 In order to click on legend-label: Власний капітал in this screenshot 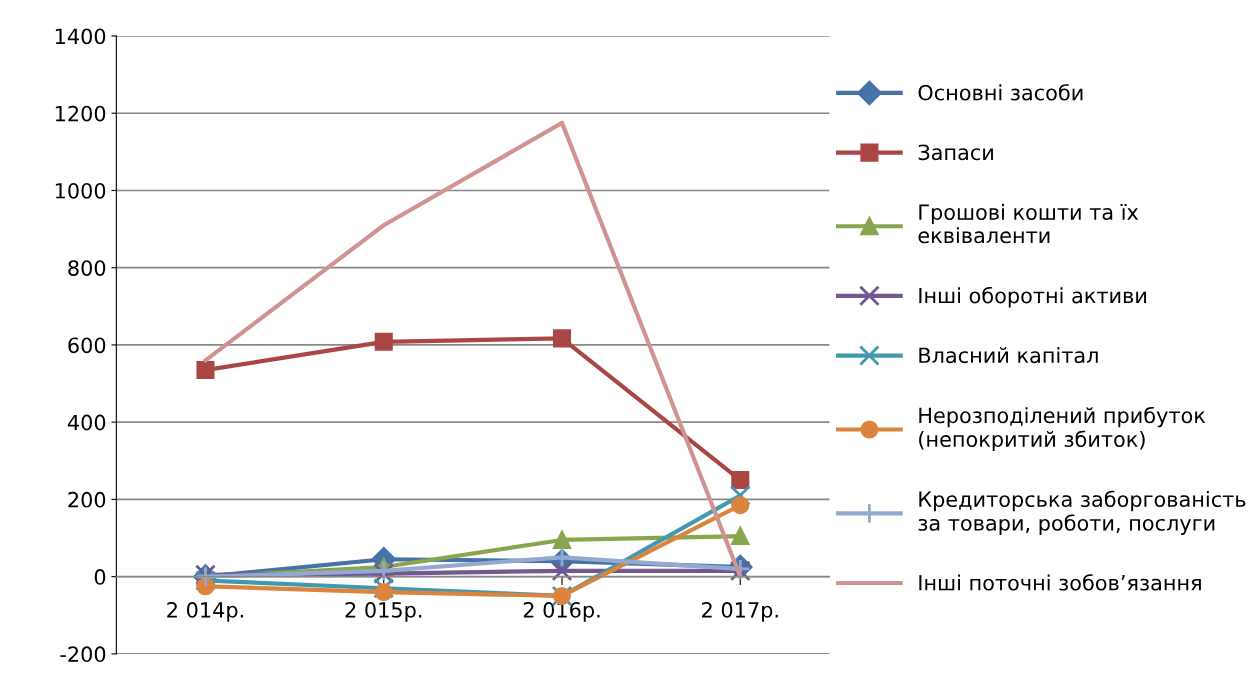, I will do `click(1008, 355)`.